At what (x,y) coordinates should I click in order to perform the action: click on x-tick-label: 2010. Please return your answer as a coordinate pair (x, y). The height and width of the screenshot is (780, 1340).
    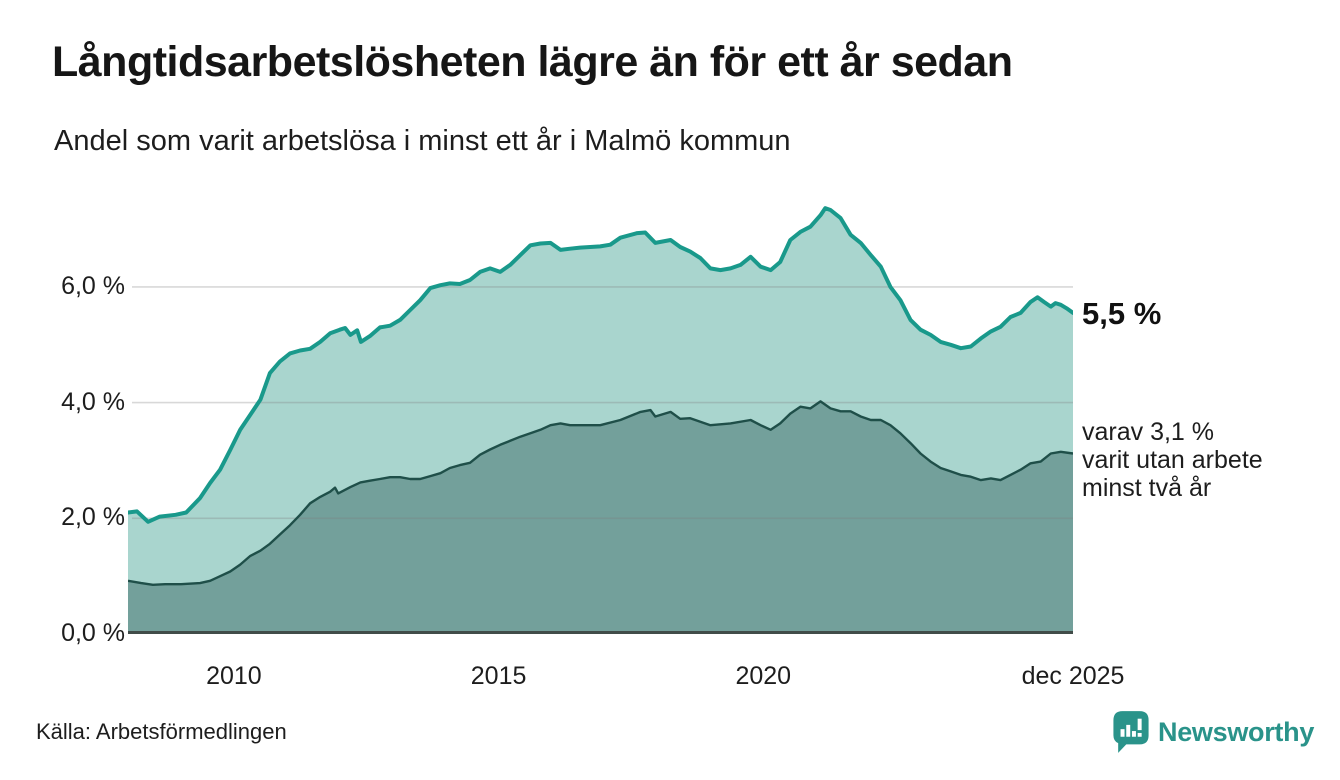
    Looking at the image, I should click on (234, 676).